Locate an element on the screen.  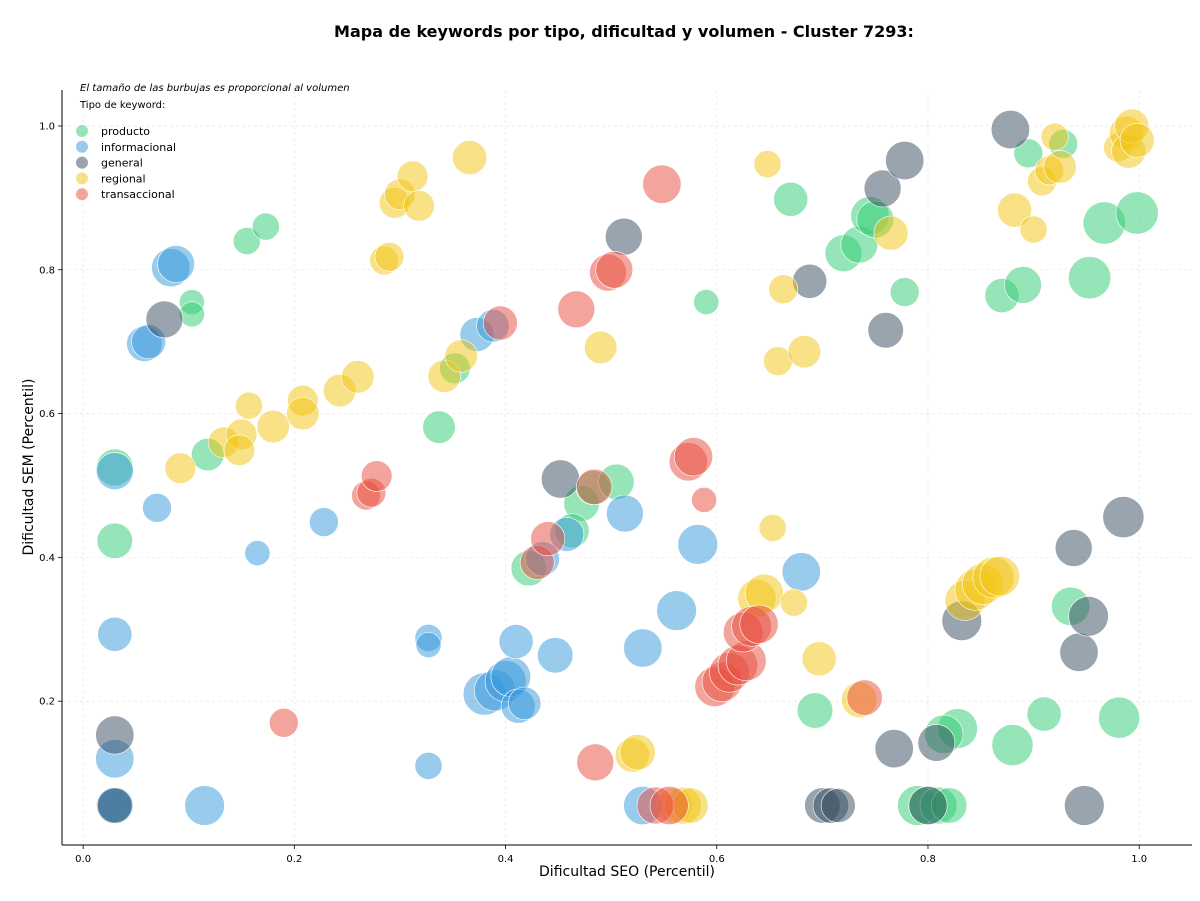
legend-item-informacional: informacional is located at coordinates (126, 147).